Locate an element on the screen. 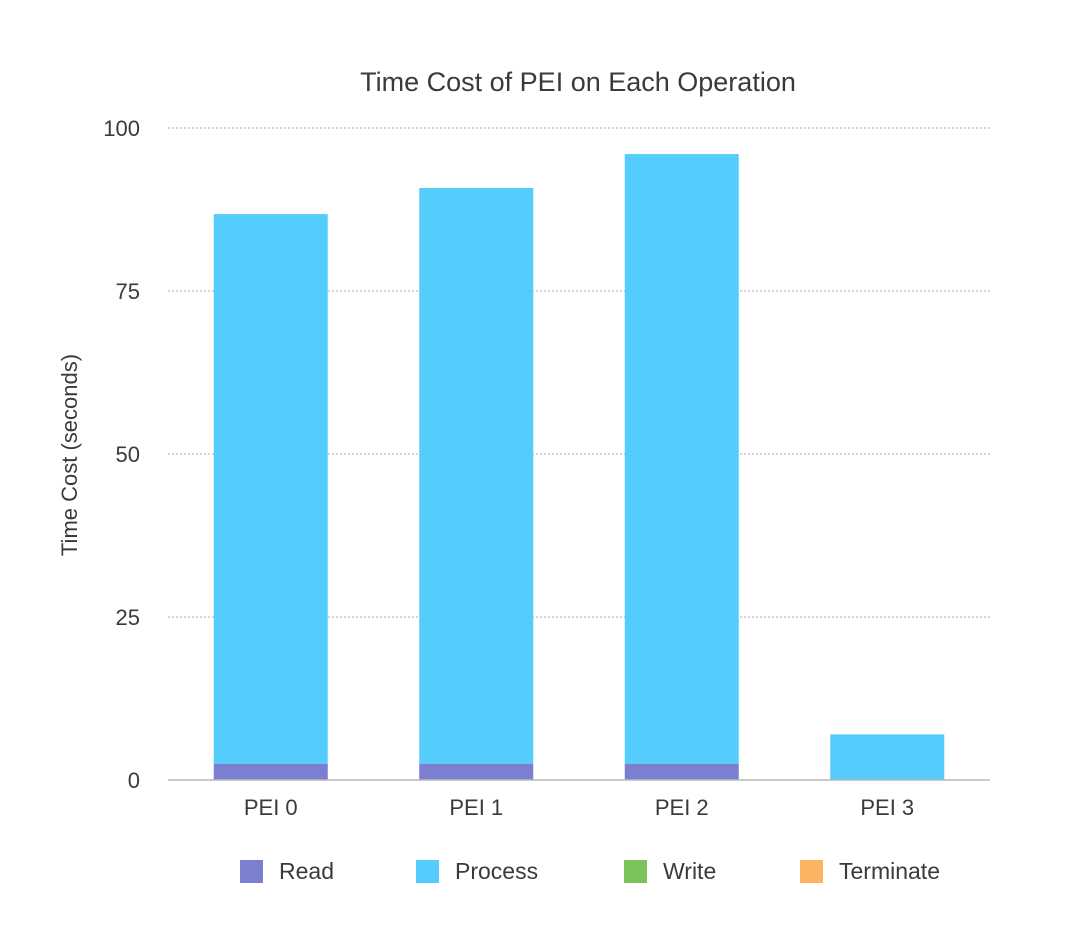 Image resolution: width=1066 pixels, height=935 pixels. legend-label-process: Process is located at coordinates (496, 871).